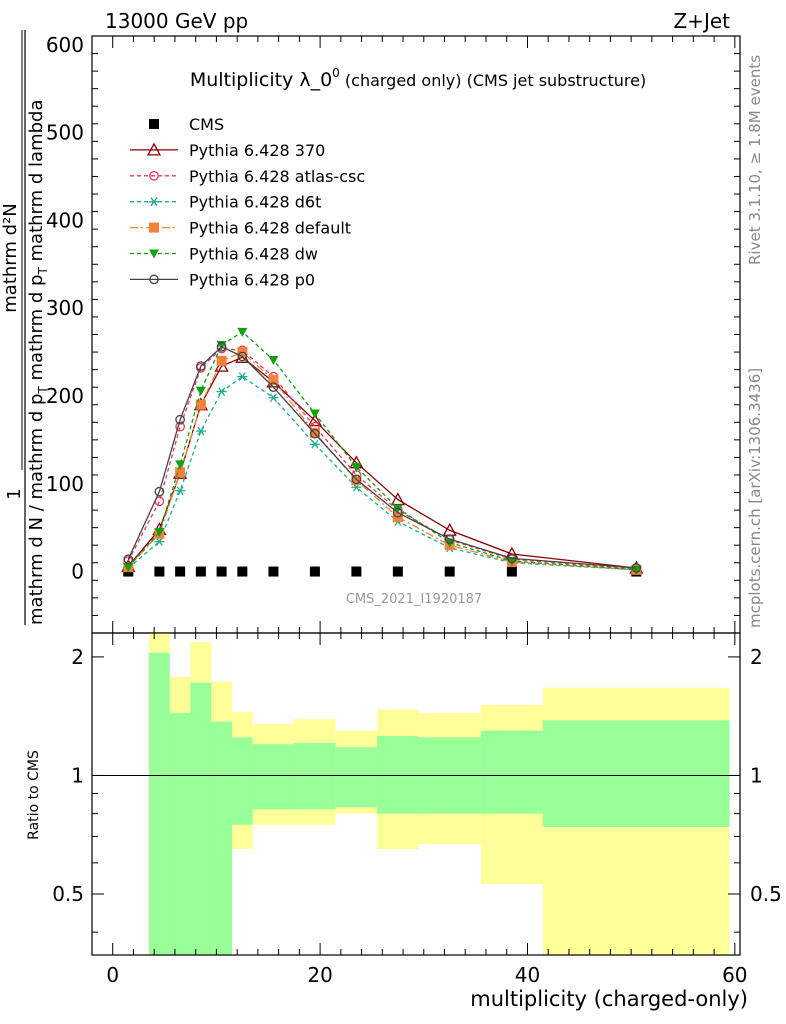  Describe the element at coordinates (65, 484) in the screenshot. I see `y-tick-label: 100` at that location.